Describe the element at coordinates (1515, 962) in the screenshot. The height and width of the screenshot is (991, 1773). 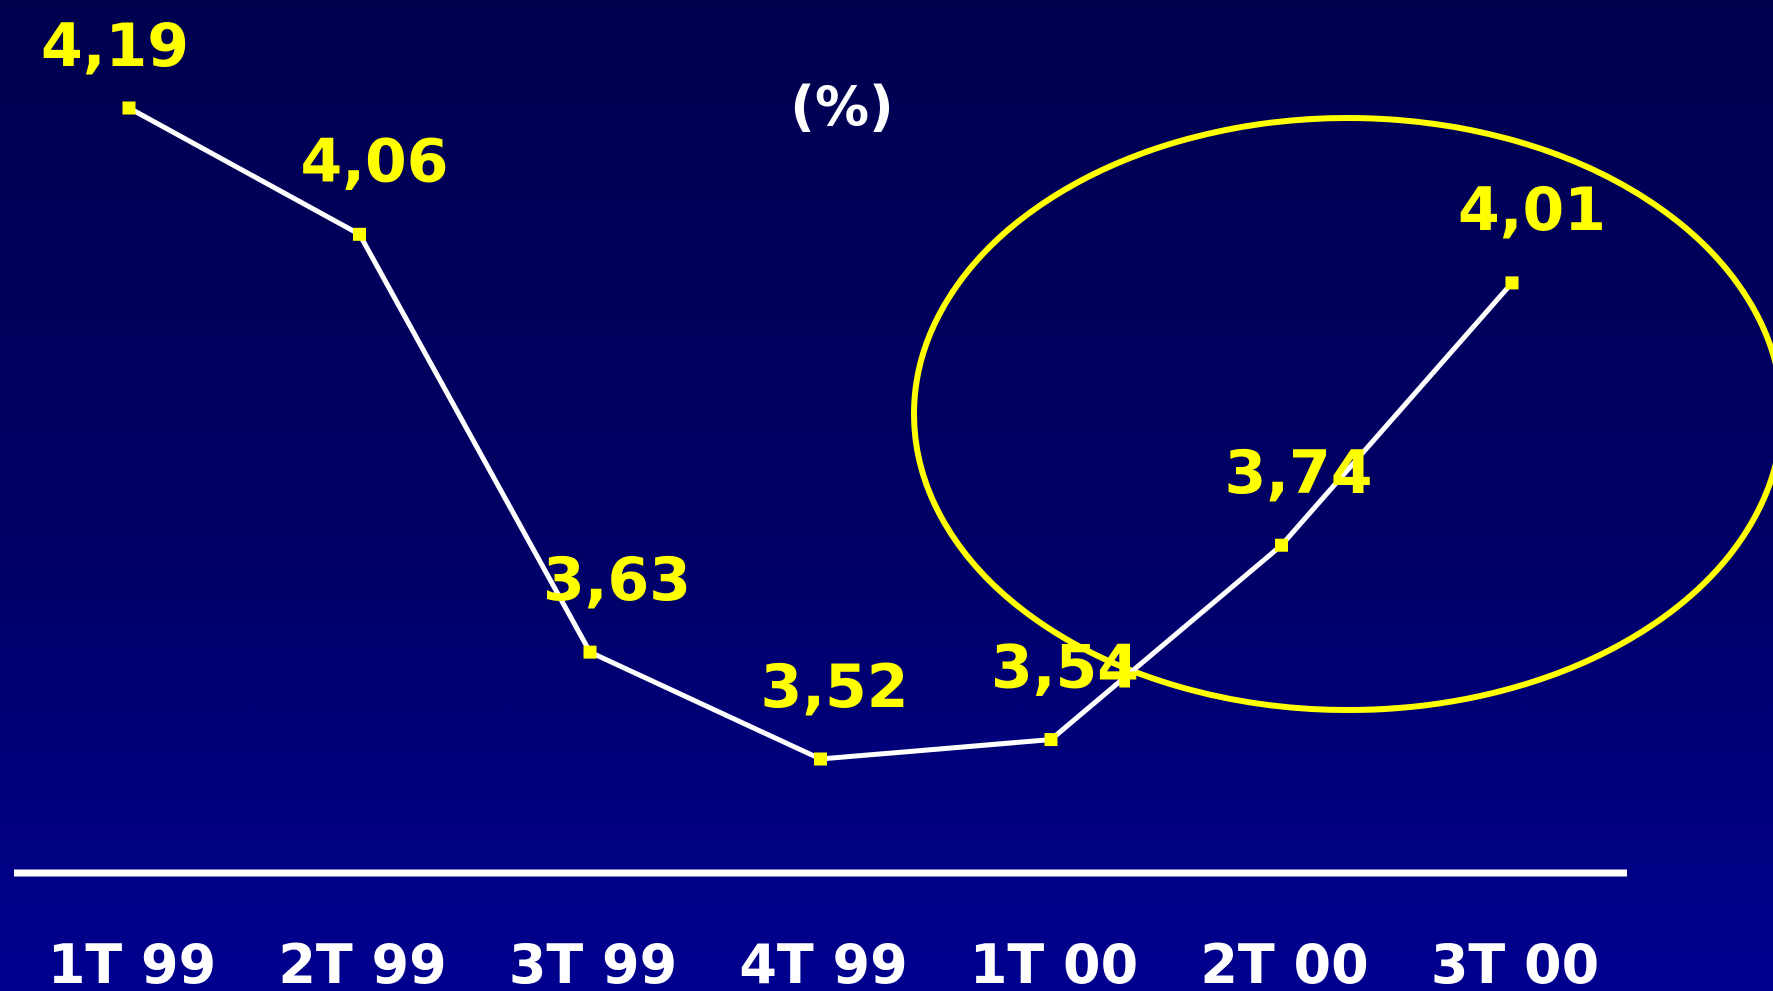
I see `category-tick-label: 3T 00` at that location.